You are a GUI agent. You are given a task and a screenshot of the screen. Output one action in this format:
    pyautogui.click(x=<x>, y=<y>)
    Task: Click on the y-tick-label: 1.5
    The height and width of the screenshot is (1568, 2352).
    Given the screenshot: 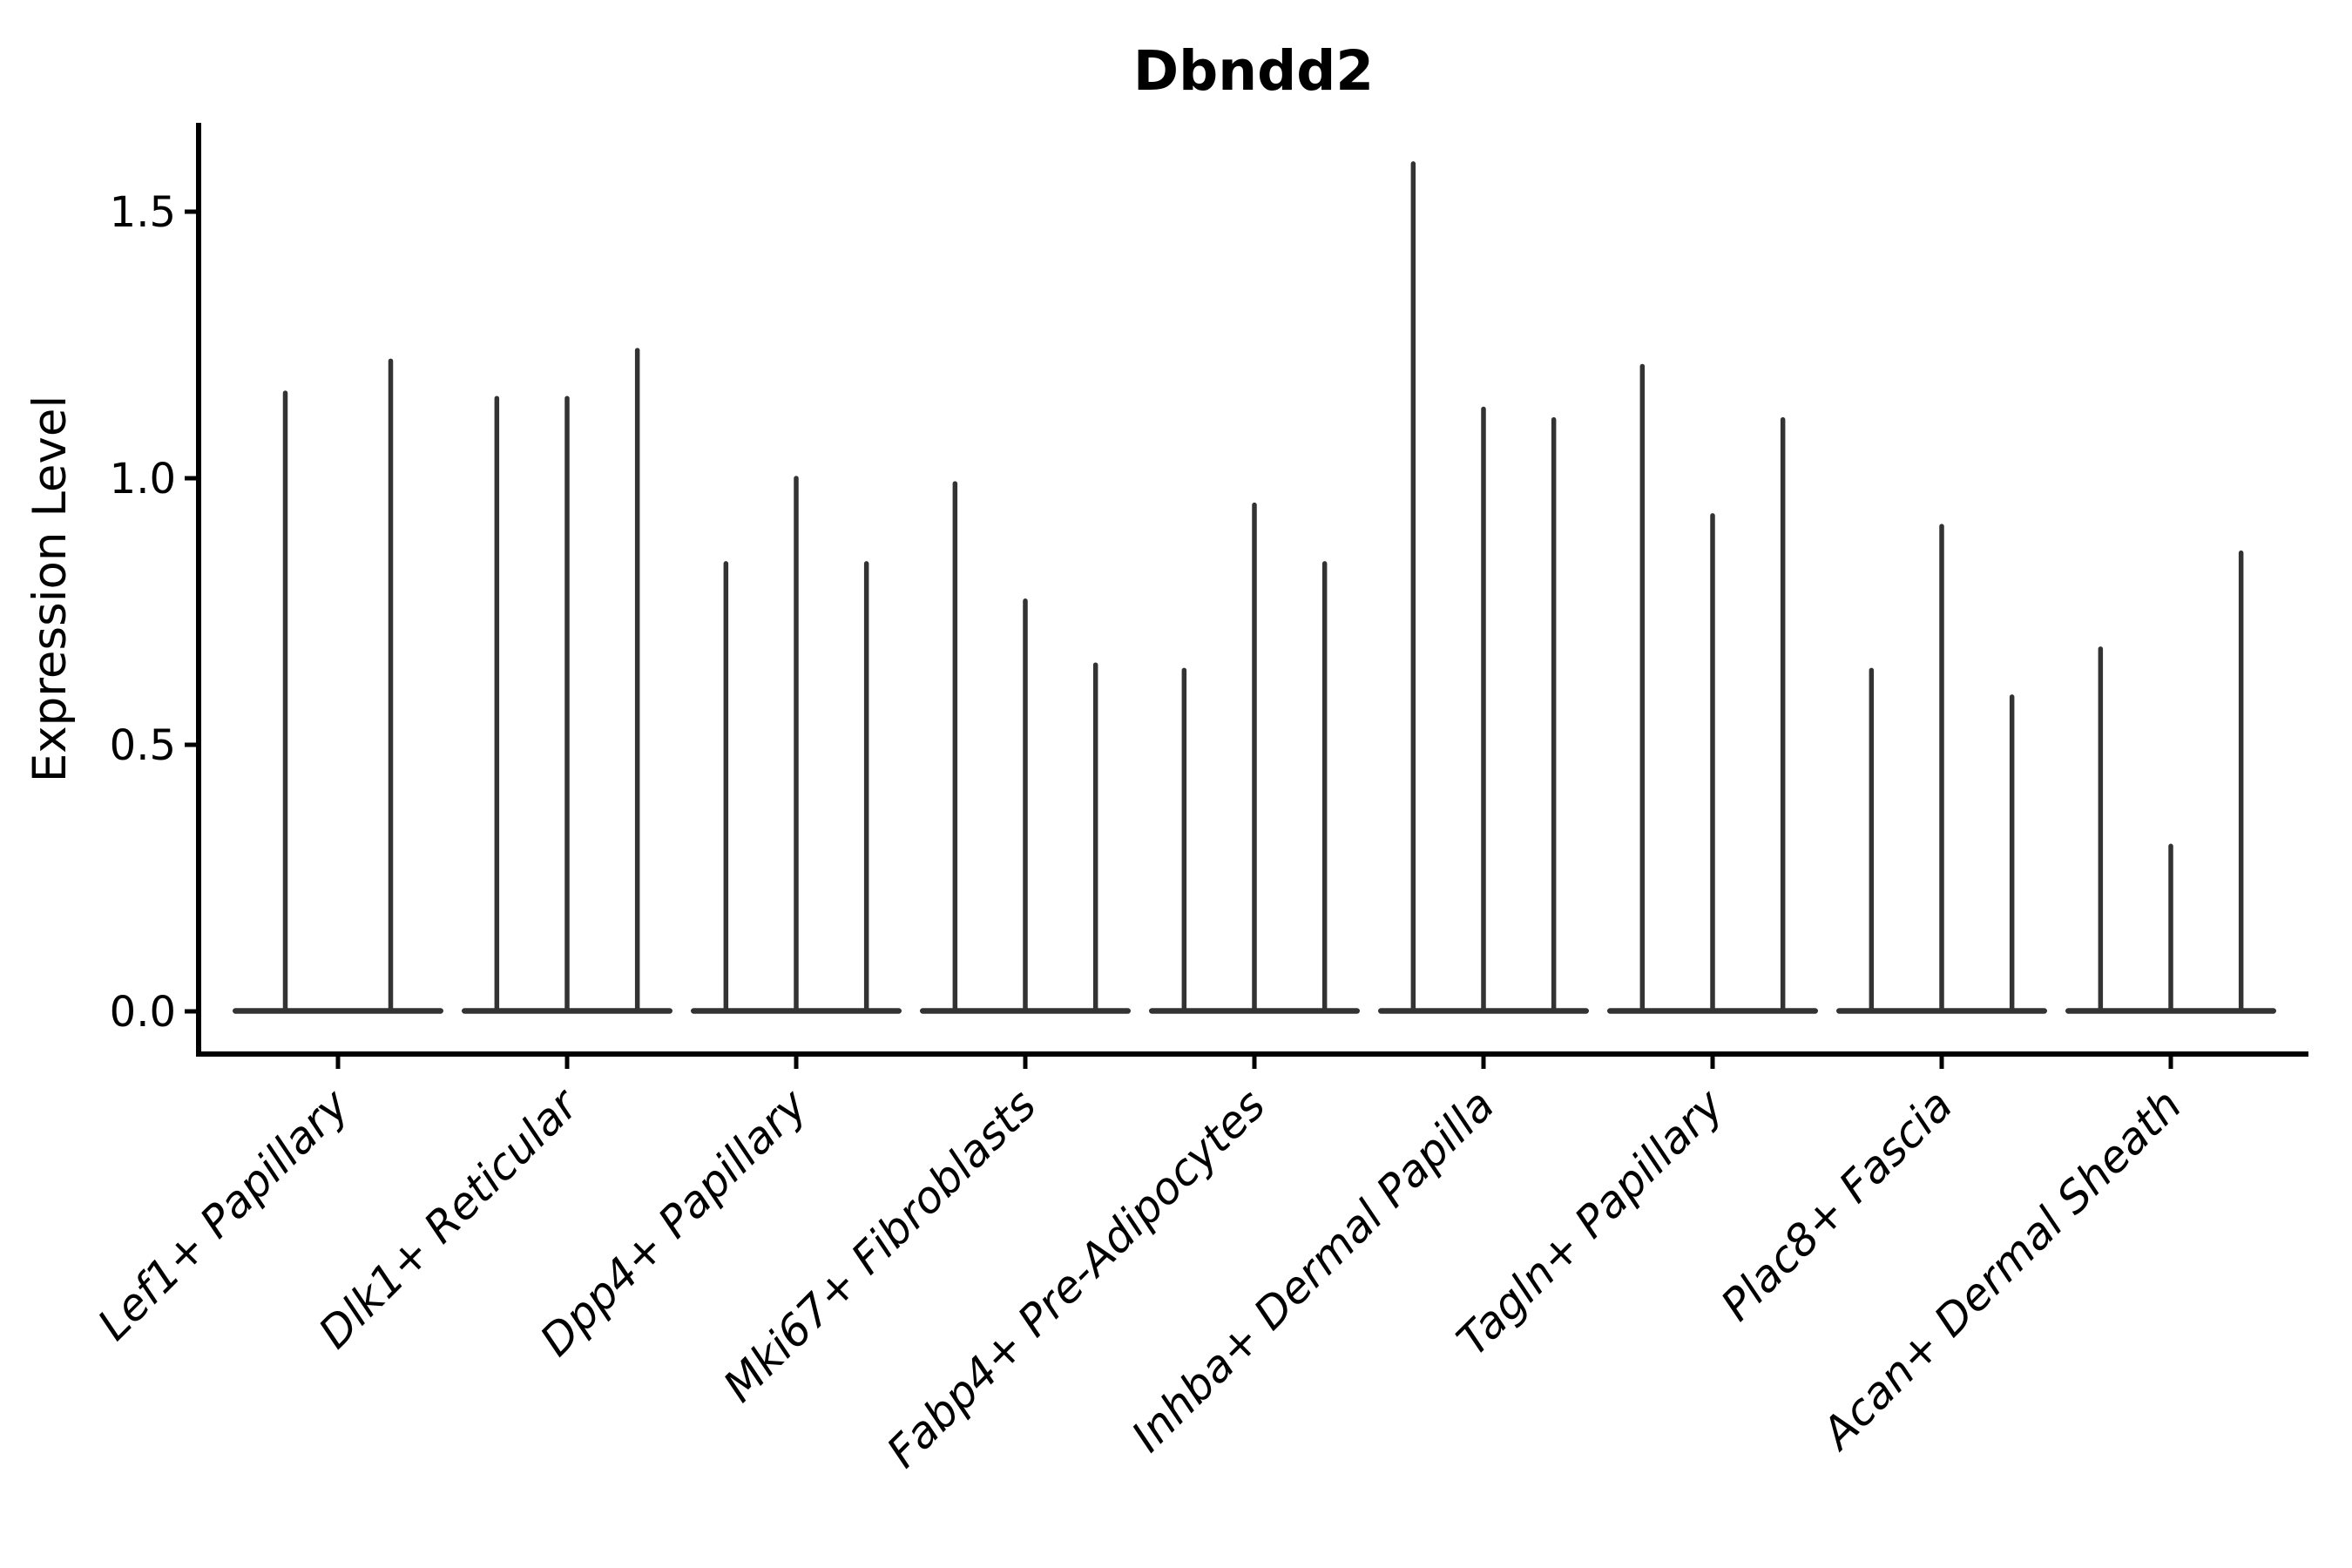 What is the action you would take?
    pyautogui.click(x=143, y=212)
    